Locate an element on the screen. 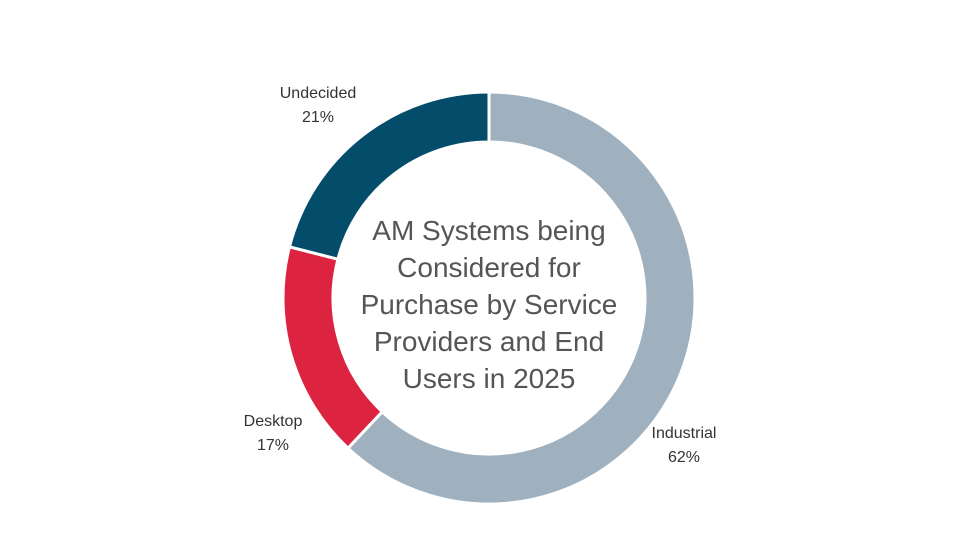 The image size is (980, 560). label-undecided: Undecided 21% is located at coordinates (318, 106).